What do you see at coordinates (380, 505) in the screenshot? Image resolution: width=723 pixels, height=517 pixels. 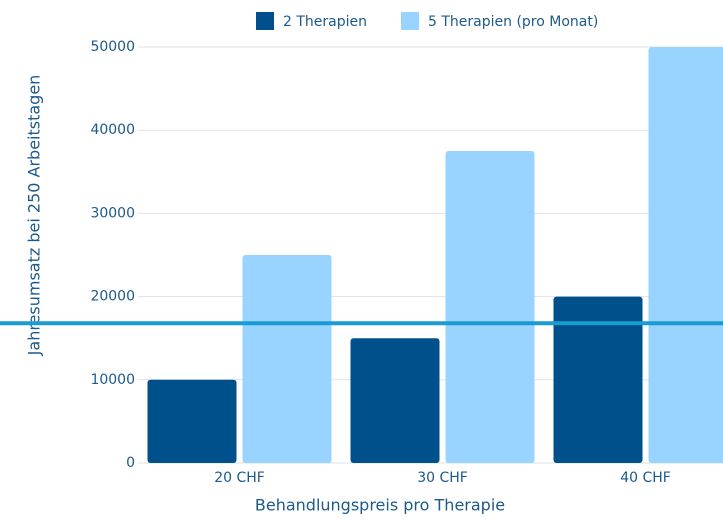 I see `x-axis-label: Behandlungspreis pro Therapie` at bounding box center [380, 505].